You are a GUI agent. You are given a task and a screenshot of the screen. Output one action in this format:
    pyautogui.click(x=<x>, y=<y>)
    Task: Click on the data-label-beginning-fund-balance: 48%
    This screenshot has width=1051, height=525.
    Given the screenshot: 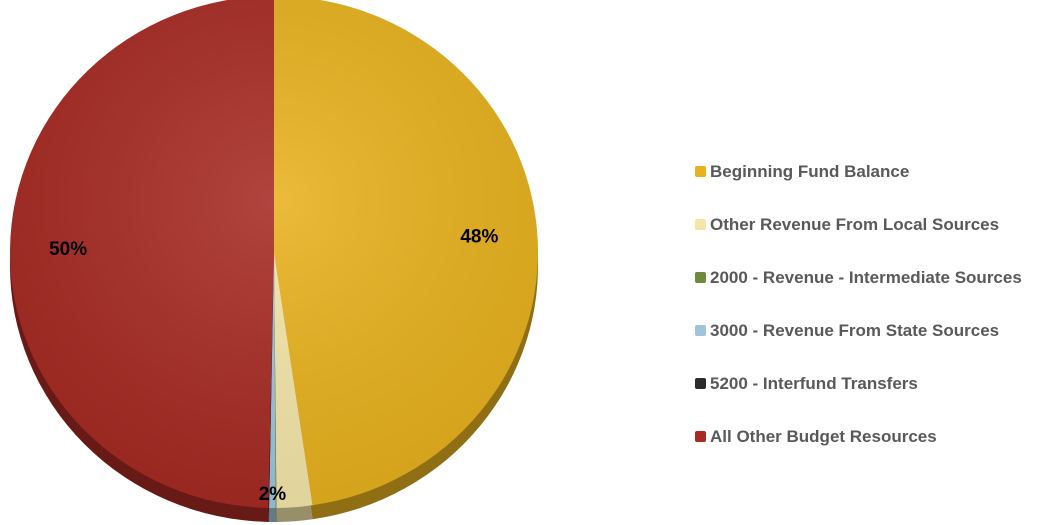 What is the action you would take?
    pyautogui.click(x=479, y=236)
    